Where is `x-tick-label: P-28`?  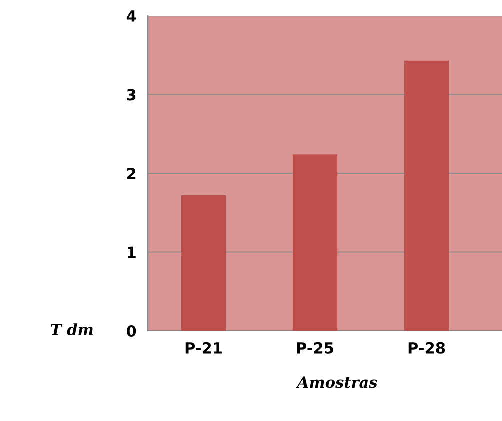 x-tick-label: P-28 is located at coordinates (427, 348).